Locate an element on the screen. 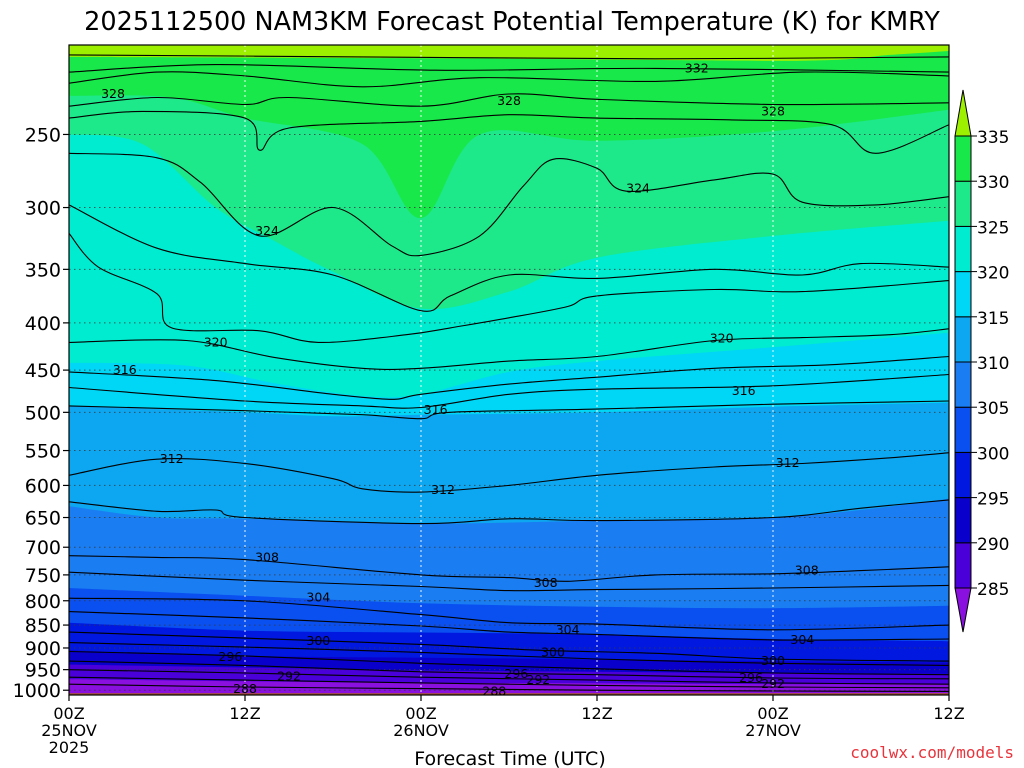 The image size is (1024, 768). y-tick-label: 250 is located at coordinates (43, 135).